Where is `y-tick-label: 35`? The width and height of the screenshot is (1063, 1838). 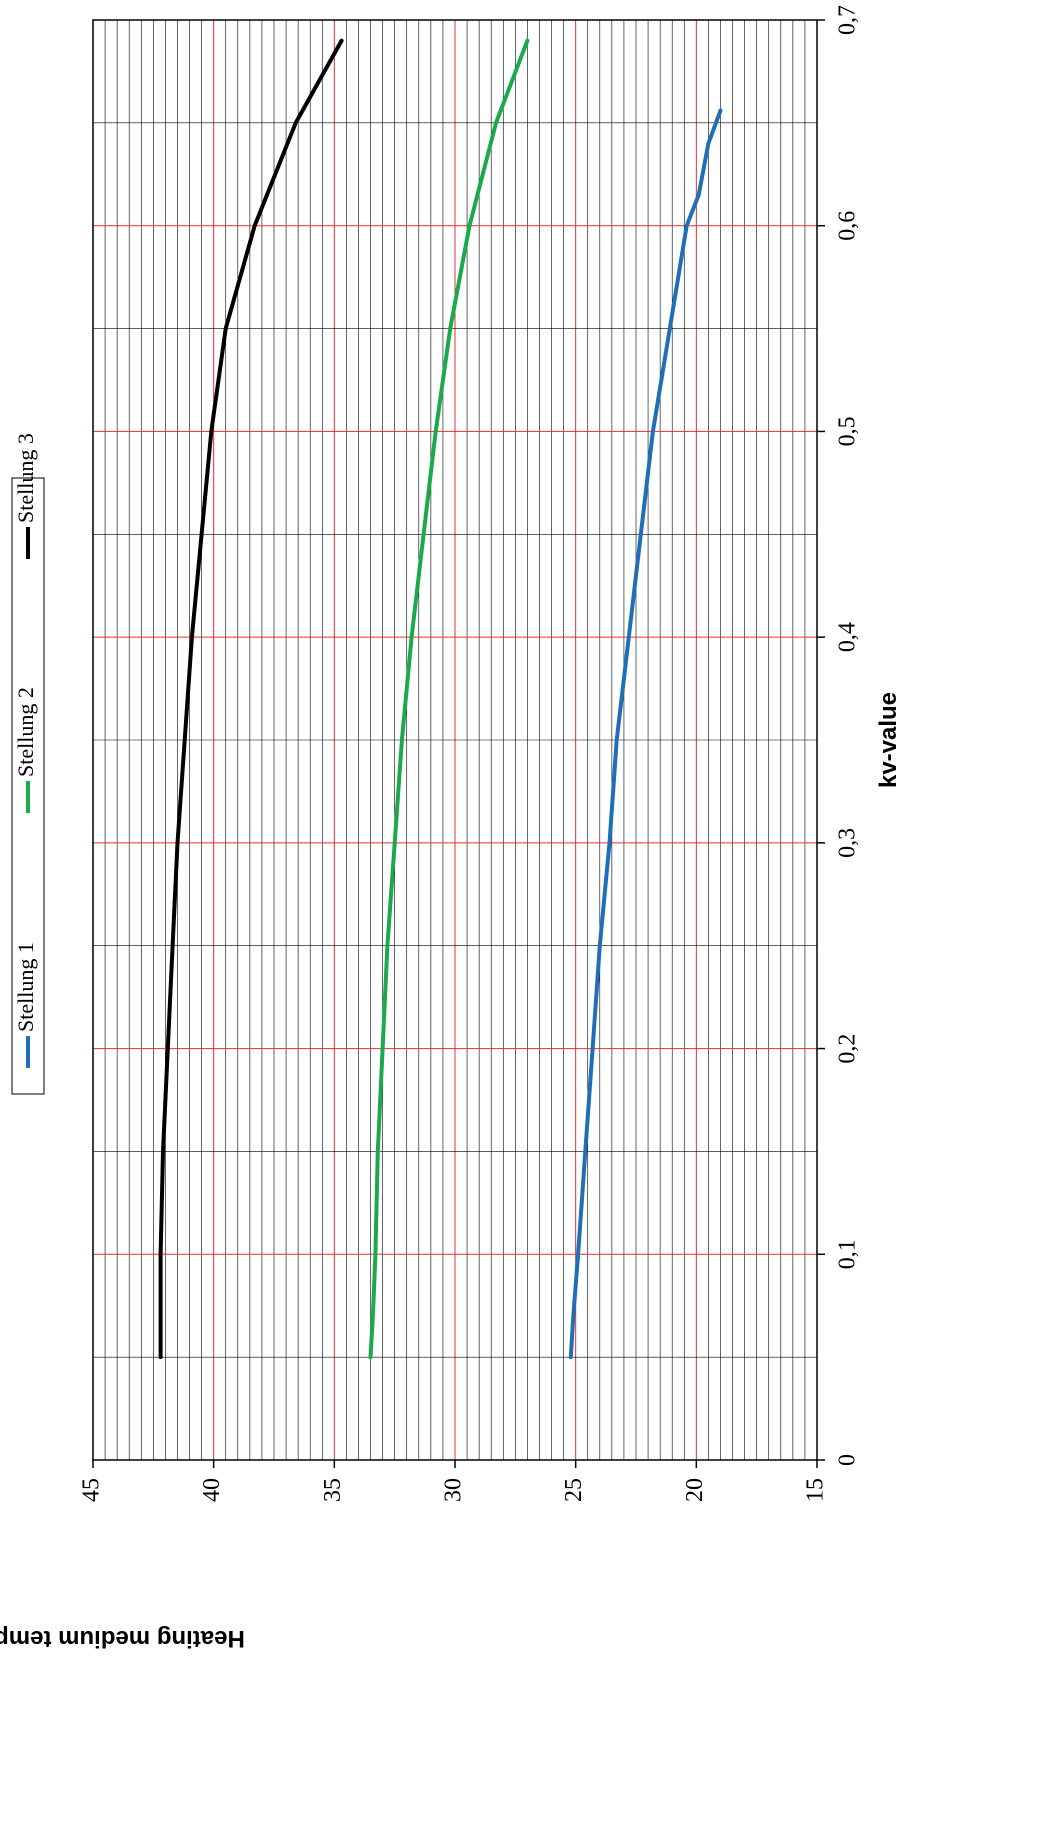
y-tick-label: 35 is located at coordinates (333, 1490).